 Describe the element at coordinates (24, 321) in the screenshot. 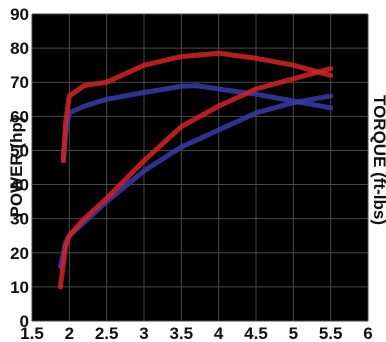

I see `y-tick-label: 0` at that location.